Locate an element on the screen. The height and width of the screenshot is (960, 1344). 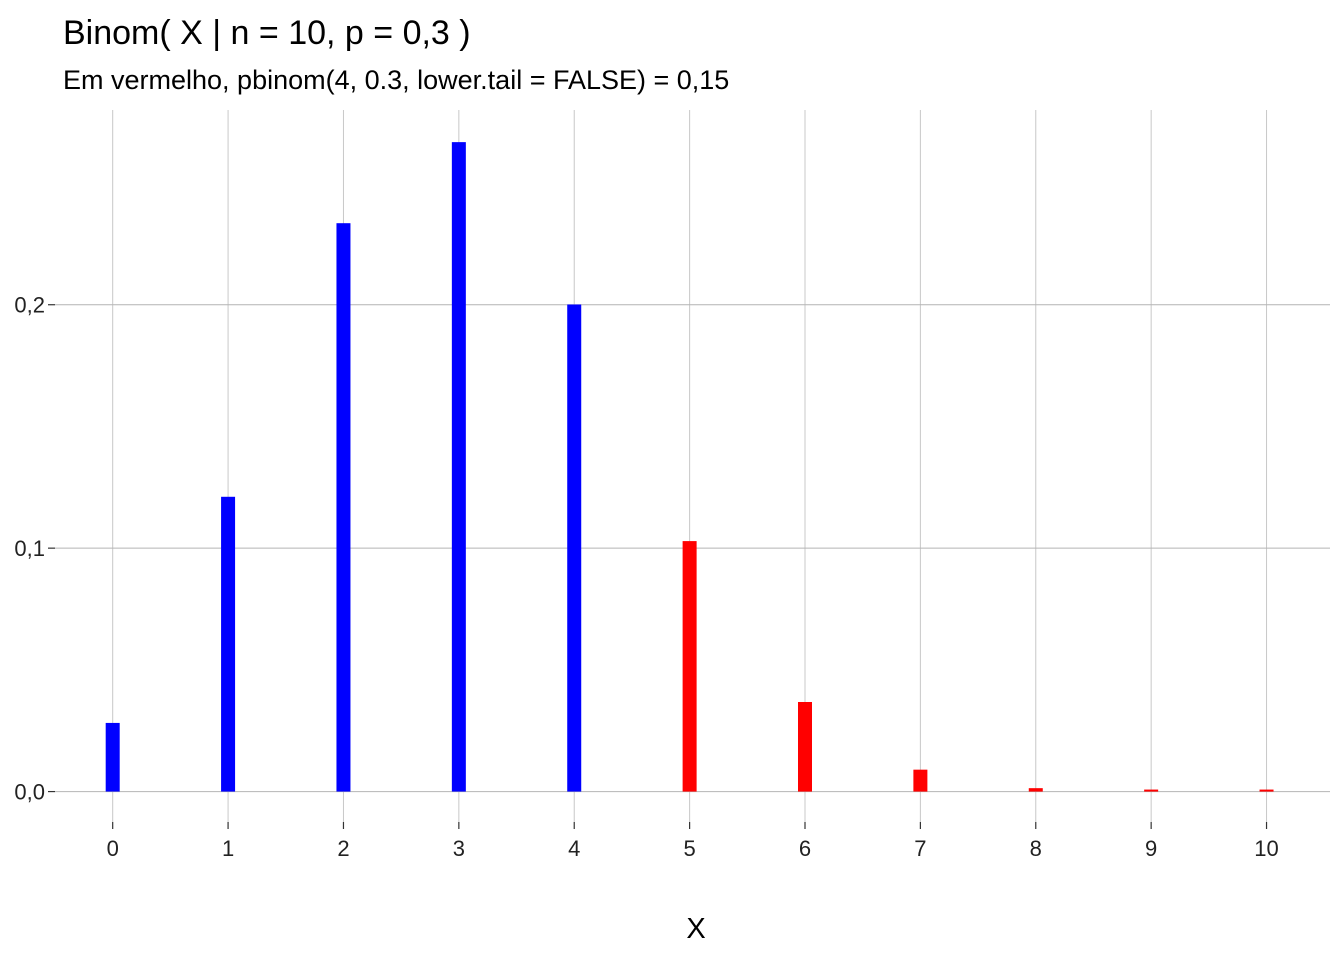
x-tick-label-7: 7 is located at coordinates (920, 848).